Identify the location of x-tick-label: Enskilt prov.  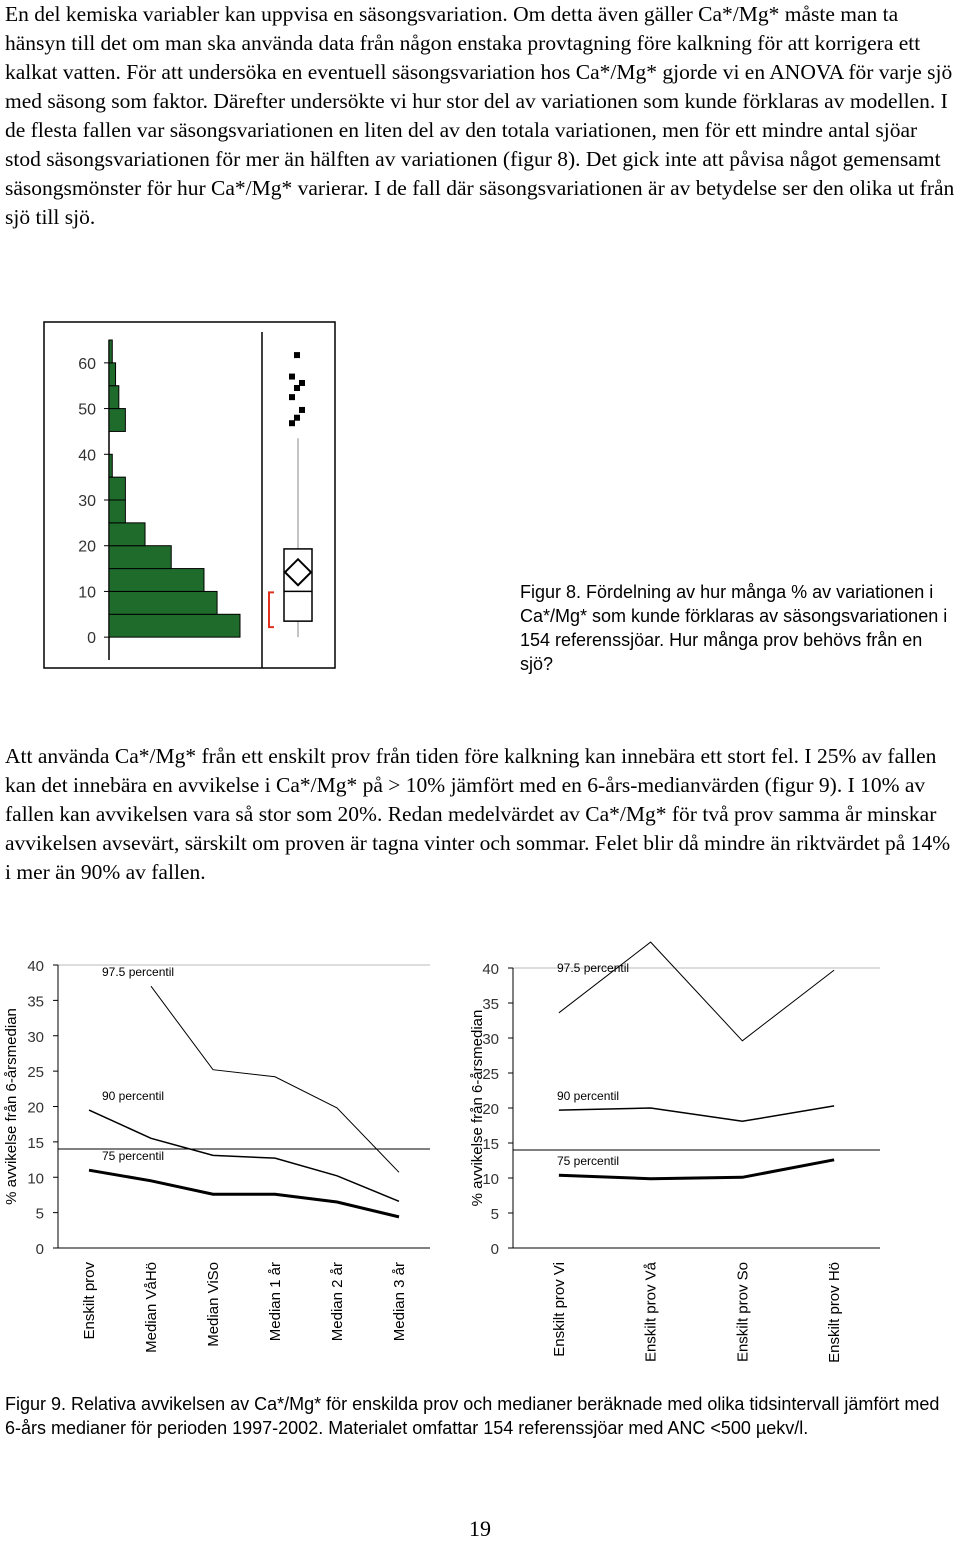
(89, 1301).